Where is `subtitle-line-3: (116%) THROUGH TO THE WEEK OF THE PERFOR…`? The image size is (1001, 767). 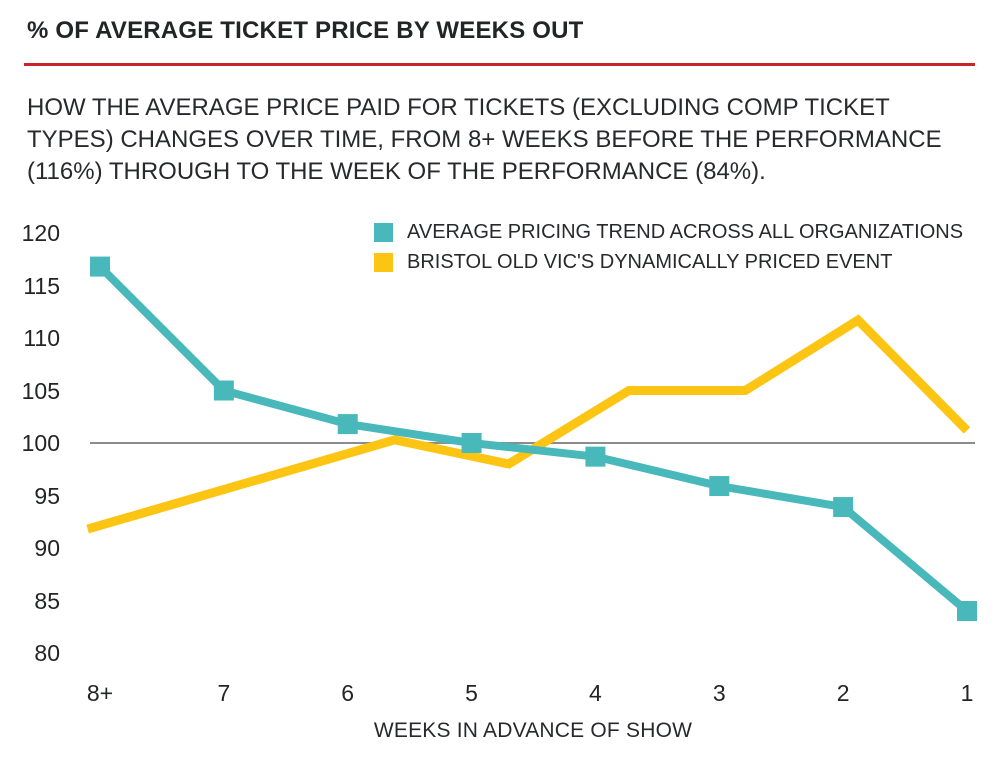 subtitle-line-3: (116%) THROUGH TO THE WEEK OF THE PERFOR… is located at coordinates (396, 171).